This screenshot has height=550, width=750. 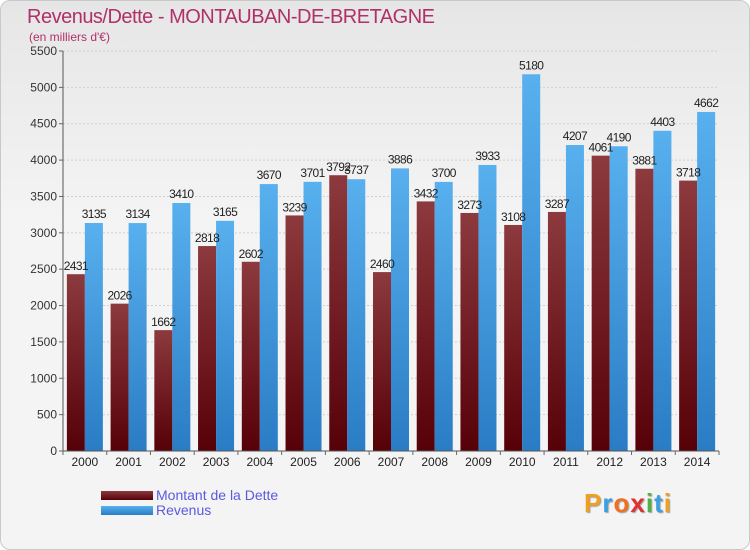 I want to click on data-label-revenus: 4662, so click(x=706, y=103).